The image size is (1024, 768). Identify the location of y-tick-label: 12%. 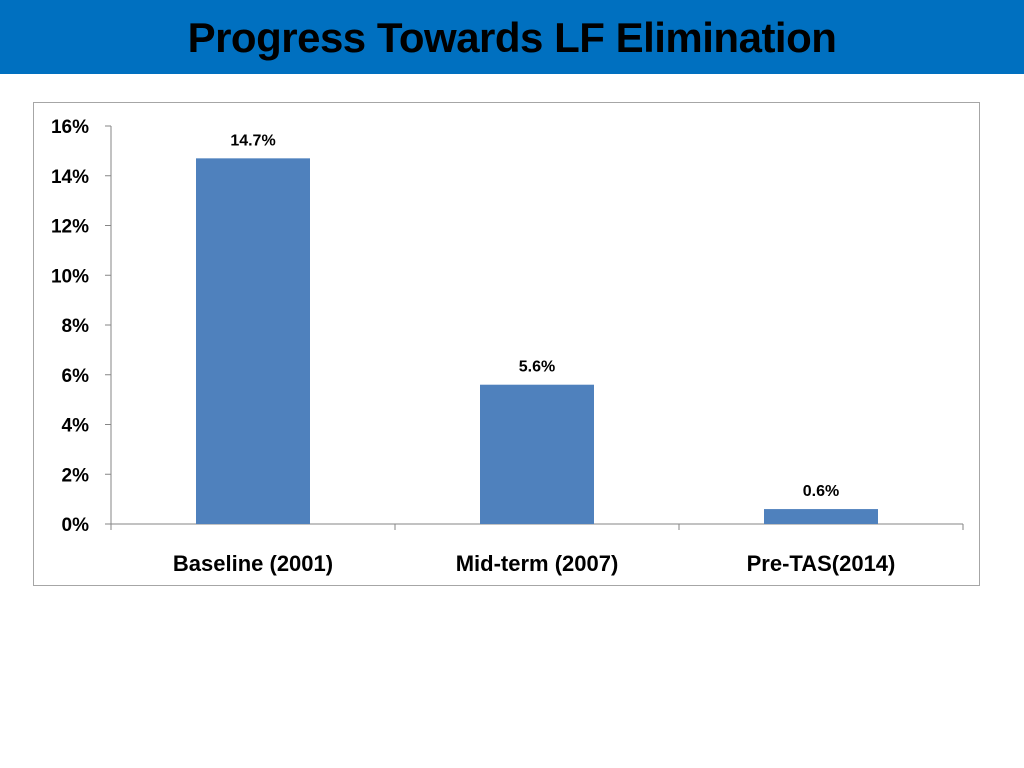
(70, 227).